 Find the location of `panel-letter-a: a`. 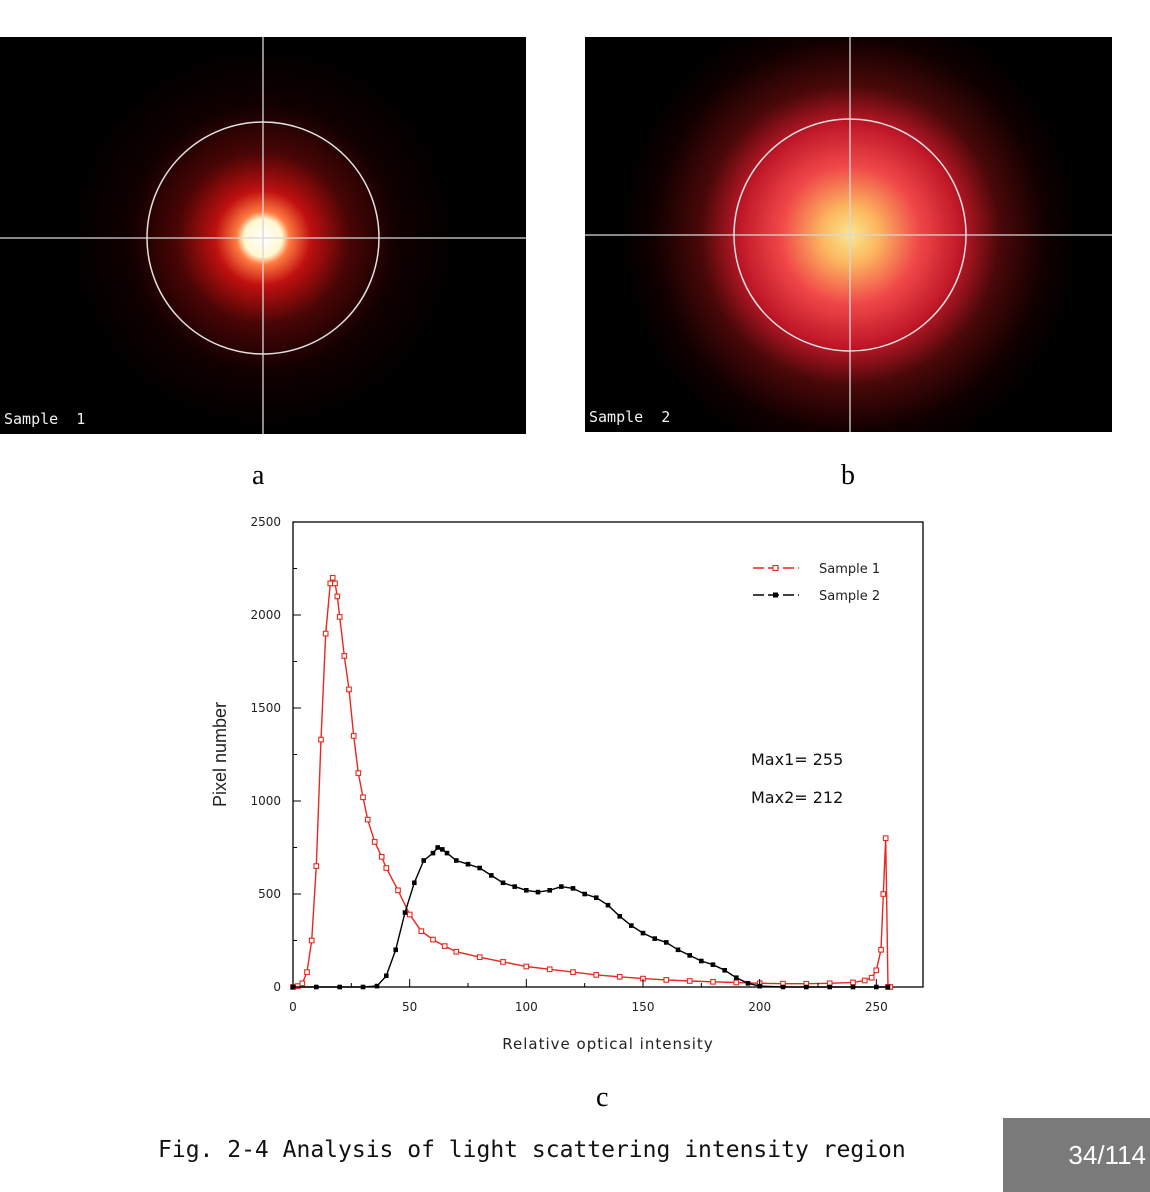

panel-letter-a: a is located at coordinates (258, 475).